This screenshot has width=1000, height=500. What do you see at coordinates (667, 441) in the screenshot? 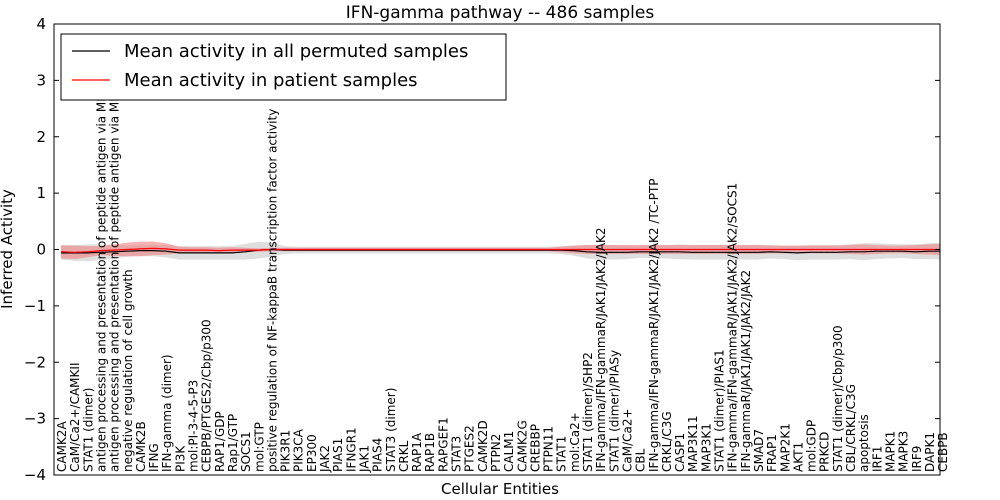
I see `category-label: CRKL/C3G` at bounding box center [667, 441].